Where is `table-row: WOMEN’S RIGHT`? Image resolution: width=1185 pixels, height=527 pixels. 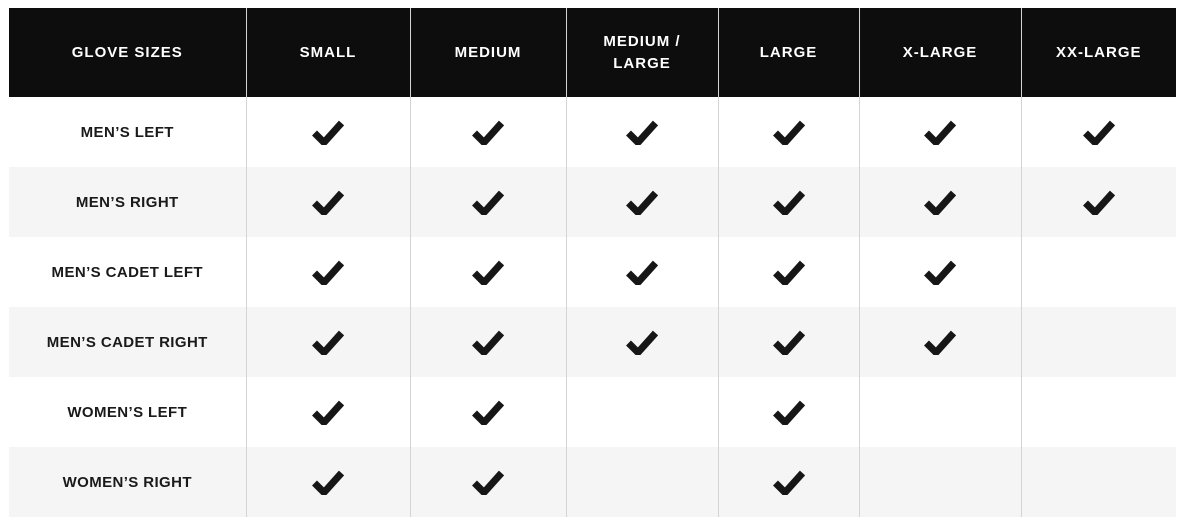
table-row: WOMEN’S RIGHT is located at coordinates (592, 482).